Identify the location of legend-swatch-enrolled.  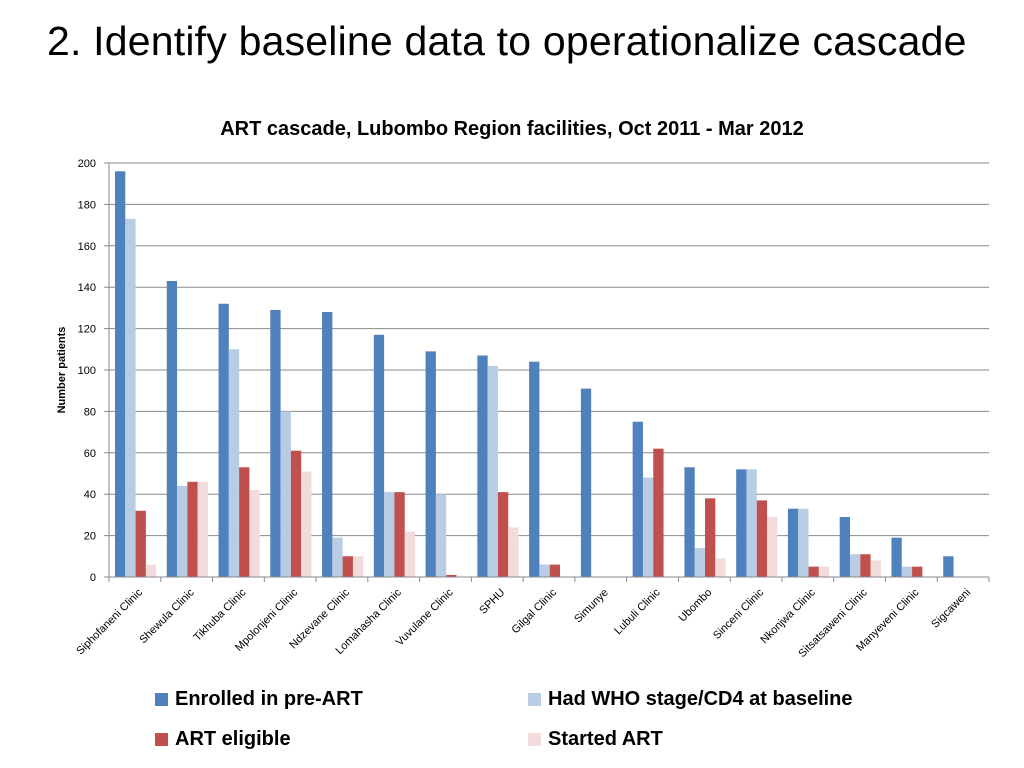
(161, 699).